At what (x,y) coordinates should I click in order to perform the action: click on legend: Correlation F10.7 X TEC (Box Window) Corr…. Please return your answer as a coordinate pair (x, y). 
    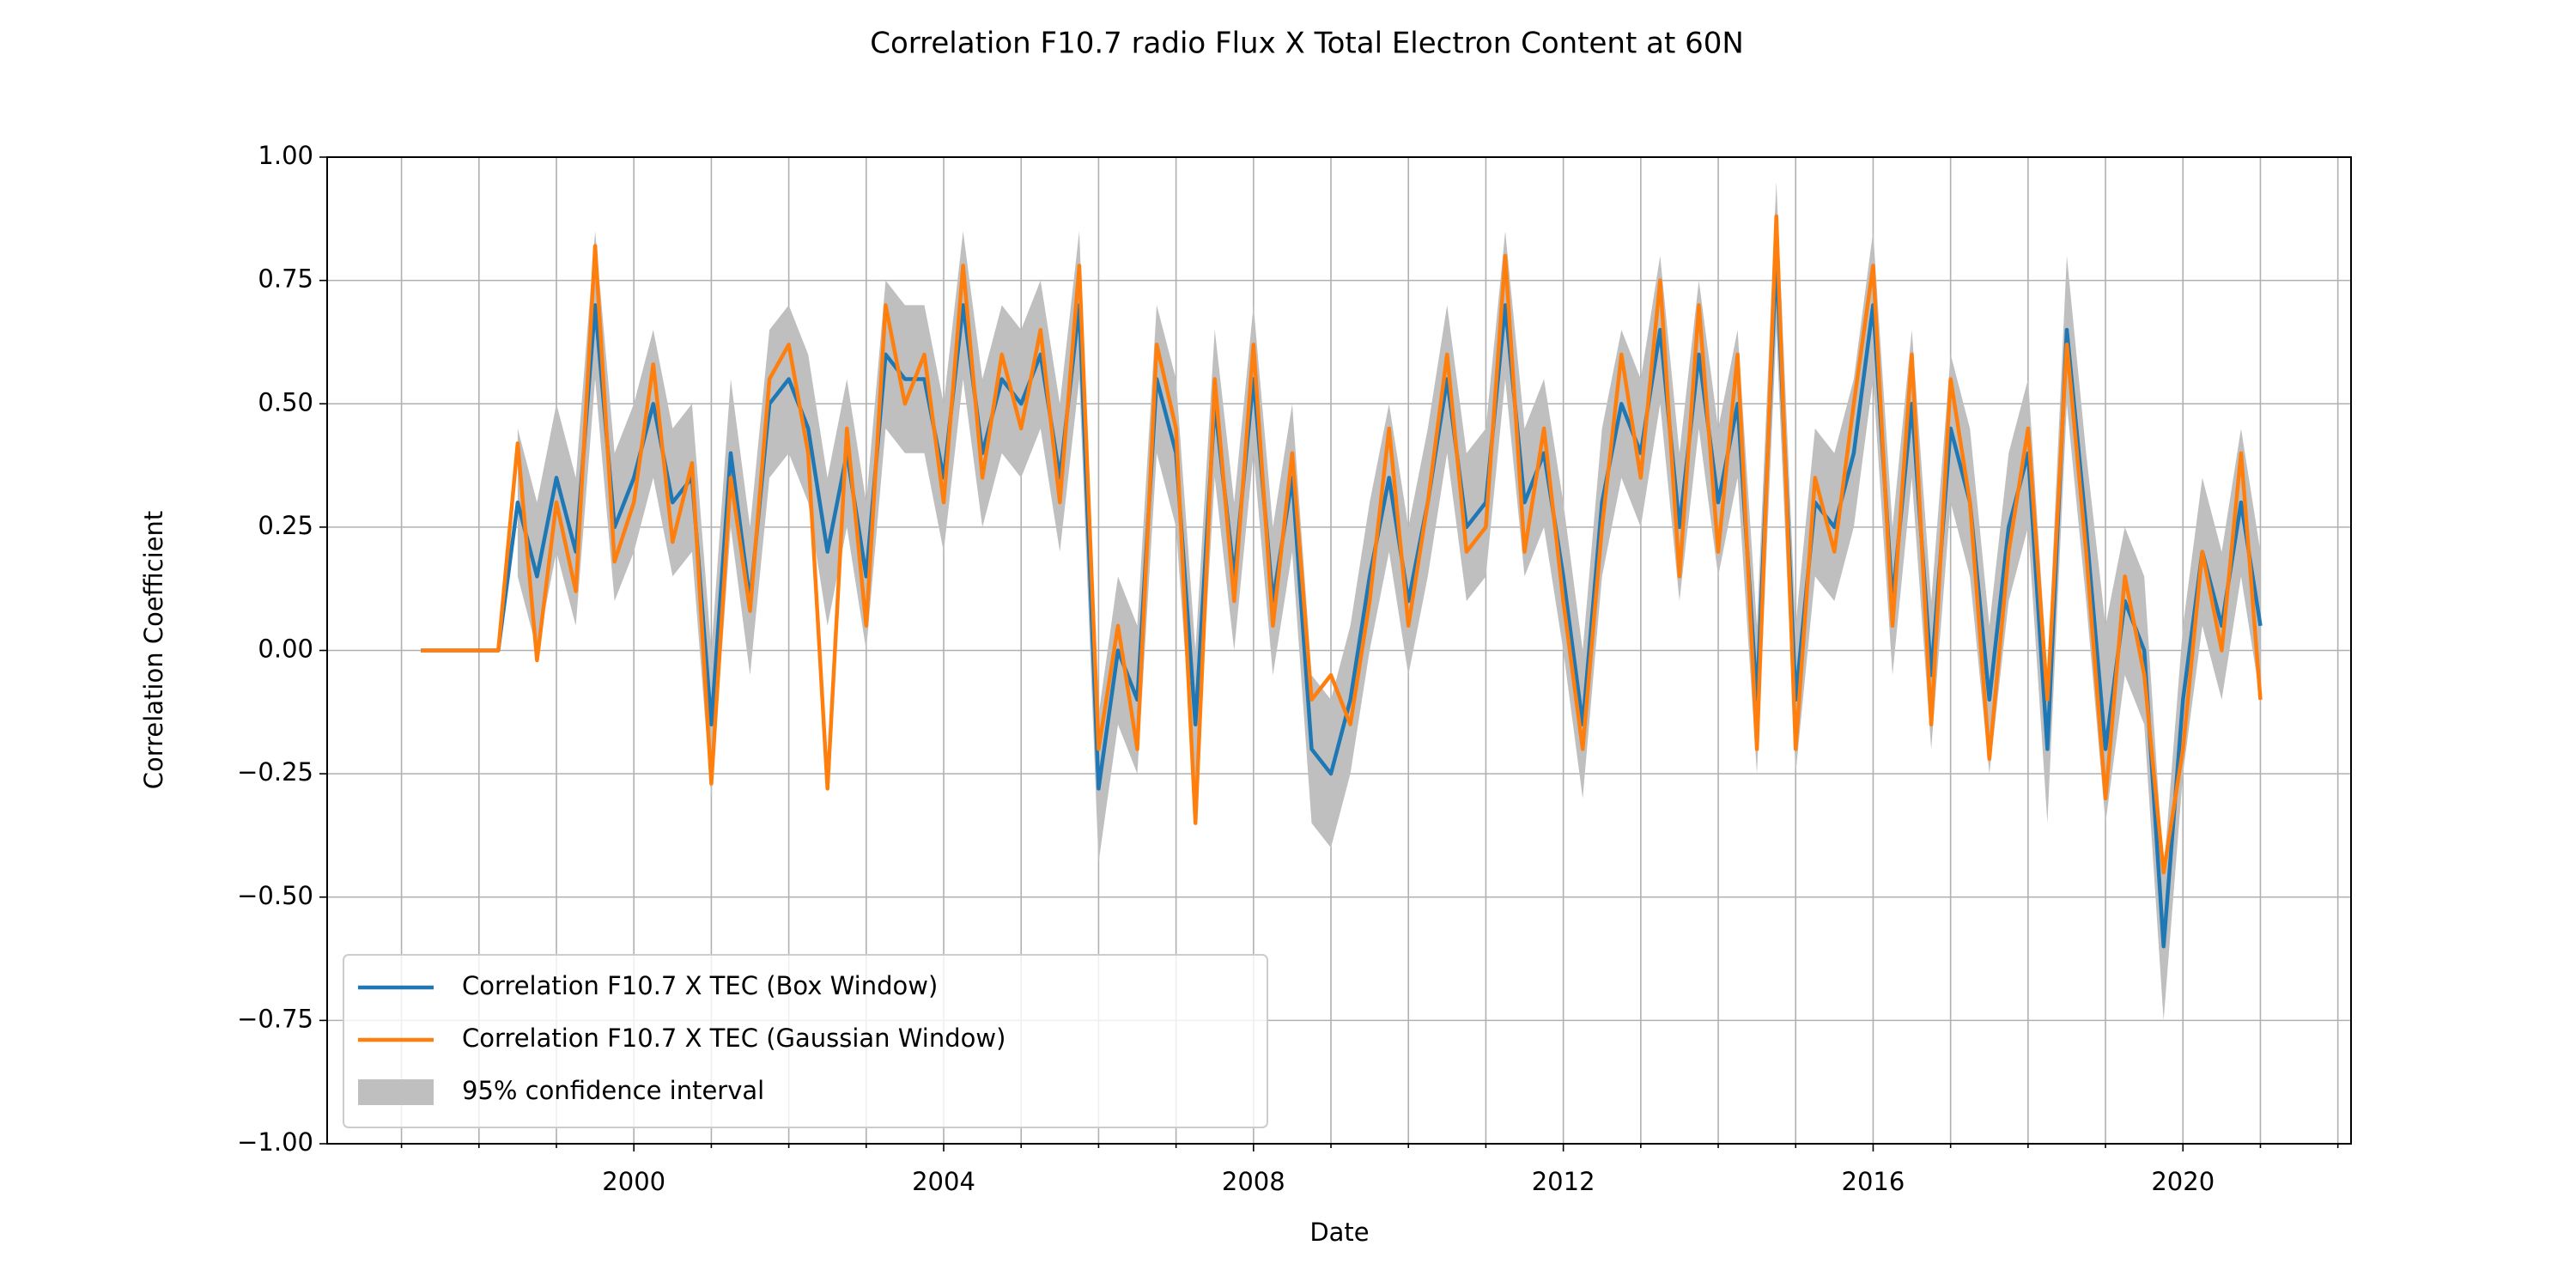
    Looking at the image, I should click on (806, 1041).